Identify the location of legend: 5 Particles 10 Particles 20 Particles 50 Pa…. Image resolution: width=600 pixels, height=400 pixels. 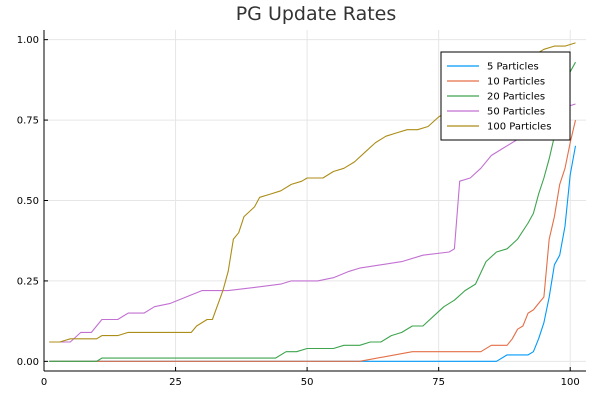
(505, 96).